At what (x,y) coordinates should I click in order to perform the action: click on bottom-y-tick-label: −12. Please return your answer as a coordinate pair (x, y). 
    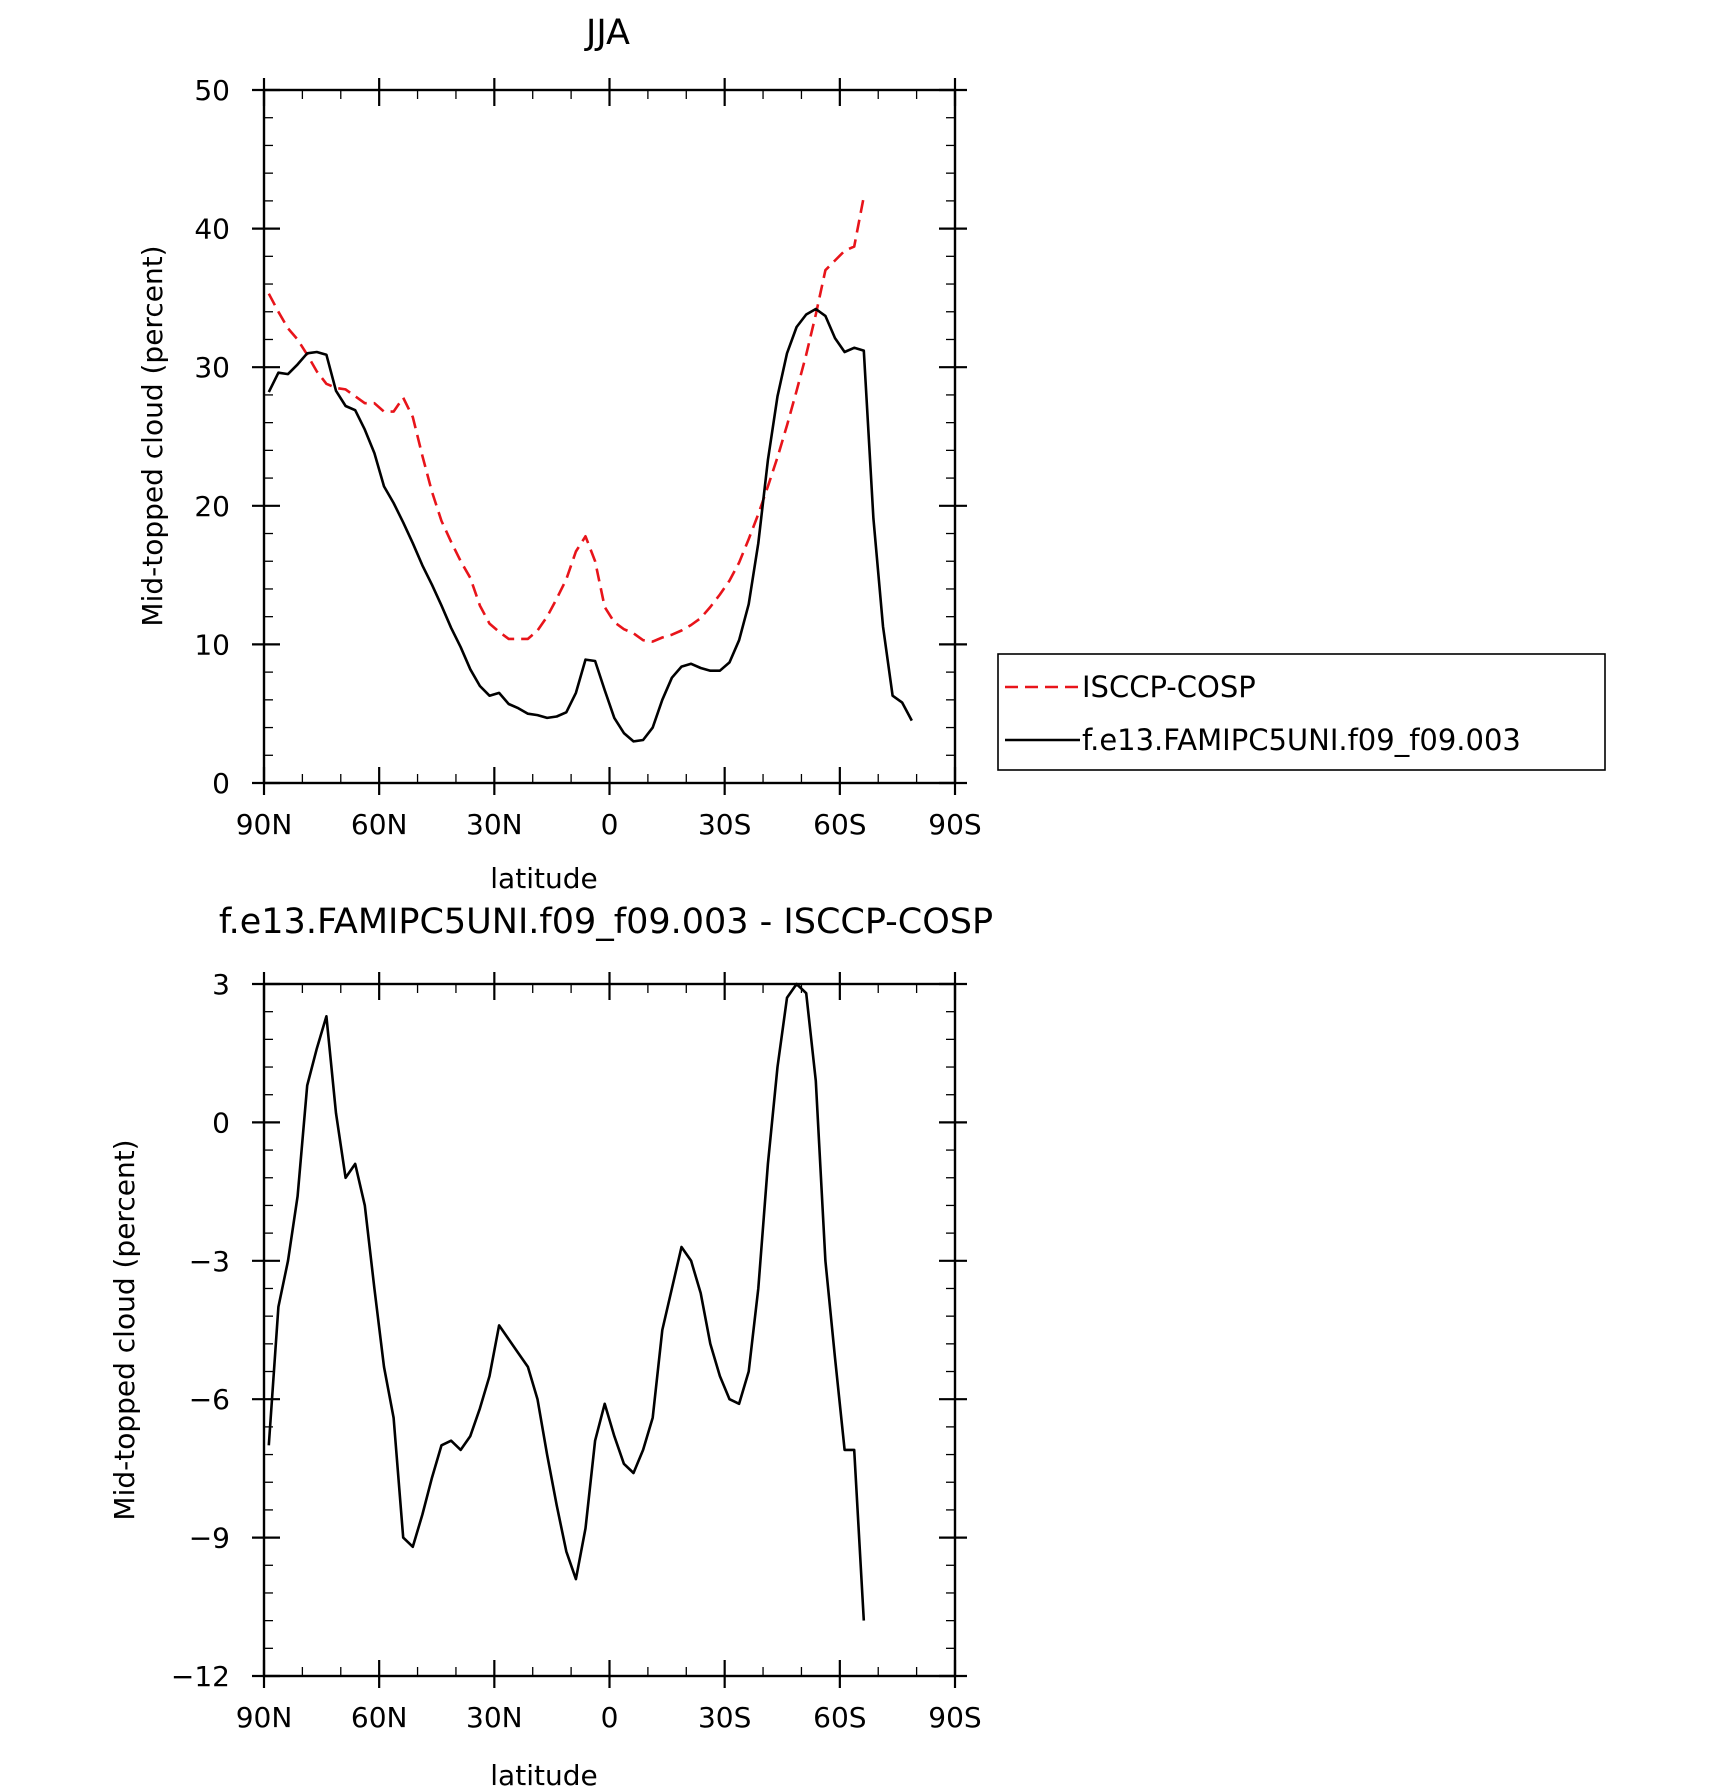
    Looking at the image, I should click on (200, 1676).